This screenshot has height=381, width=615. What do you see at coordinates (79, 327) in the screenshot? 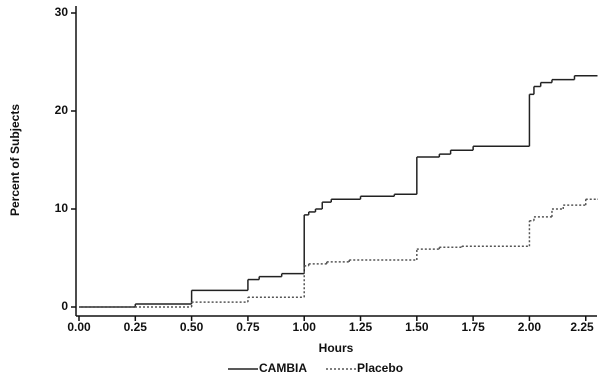
I see `x-tick-label: 0.00` at bounding box center [79, 327].